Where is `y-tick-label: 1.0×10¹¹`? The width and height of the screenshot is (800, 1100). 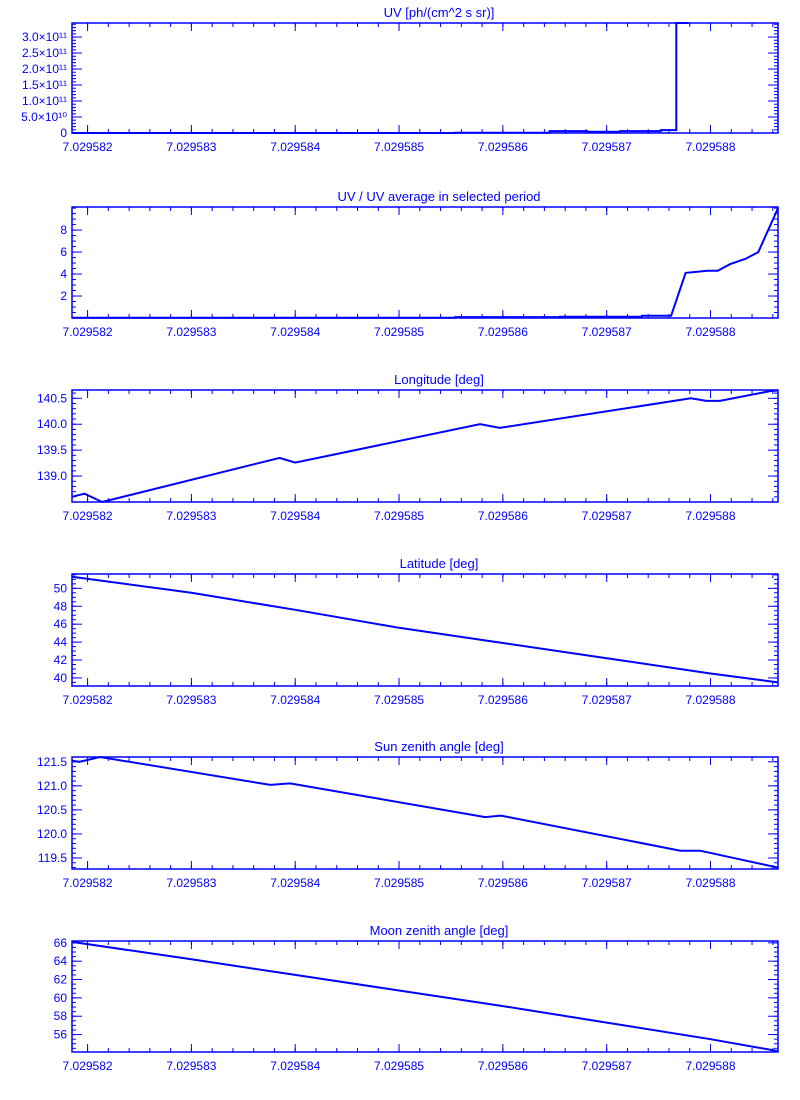
y-tick-label: 1.0×10¹¹ is located at coordinates (44, 101).